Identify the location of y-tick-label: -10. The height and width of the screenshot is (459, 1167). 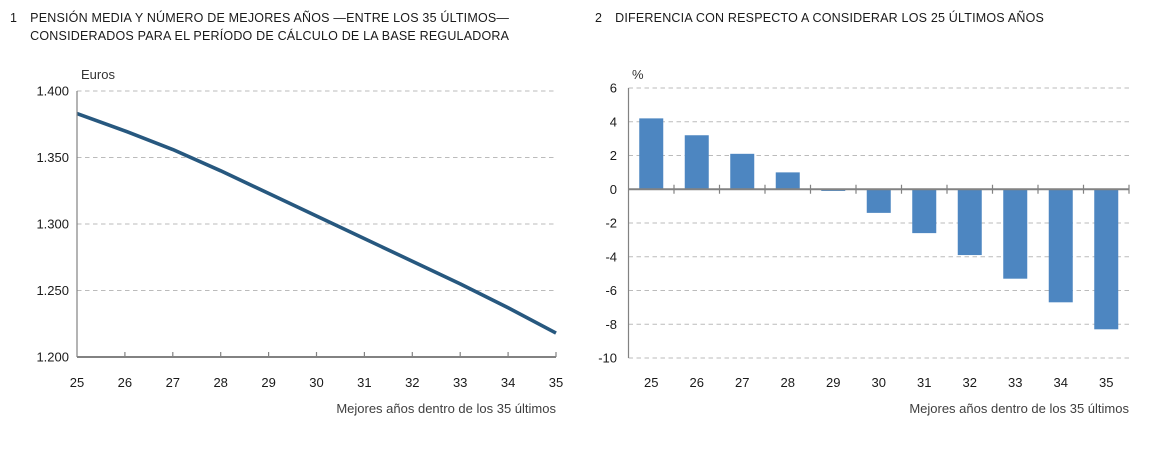
(607, 358).